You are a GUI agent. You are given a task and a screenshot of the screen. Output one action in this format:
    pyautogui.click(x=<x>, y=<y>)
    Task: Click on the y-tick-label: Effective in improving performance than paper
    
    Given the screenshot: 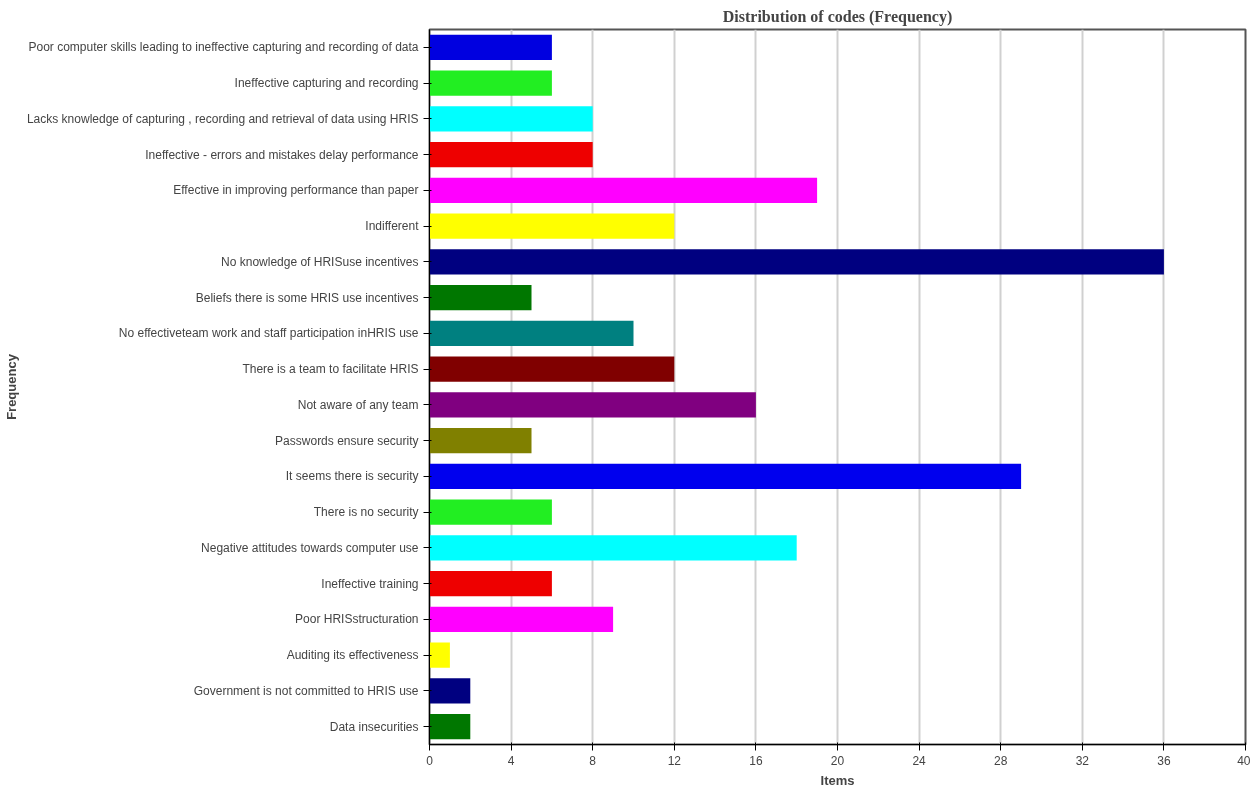 What is the action you would take?
    pyautogui.click(x=296, y=190)
    